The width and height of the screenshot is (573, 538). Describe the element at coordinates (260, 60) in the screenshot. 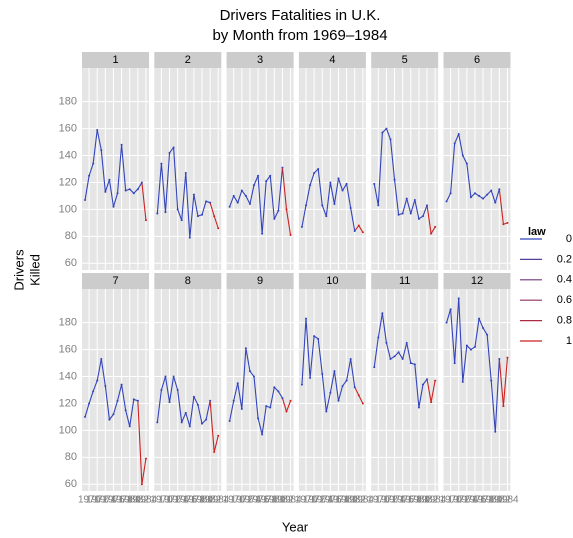

I see `strip-label: 3` at that location.